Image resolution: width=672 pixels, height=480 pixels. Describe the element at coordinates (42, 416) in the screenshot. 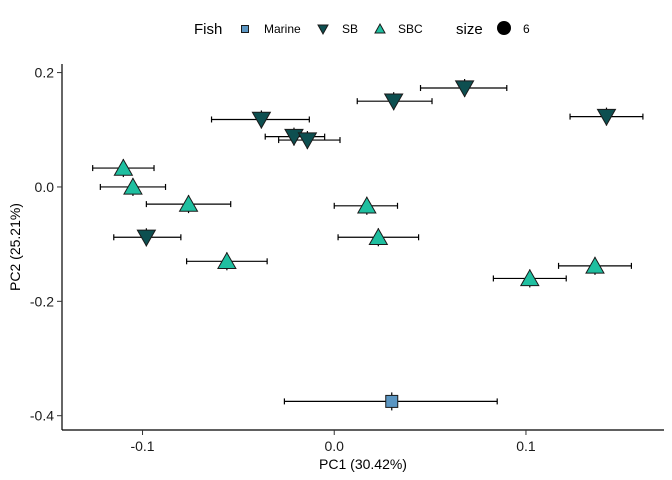

I see `y-tick-label: -0.4` at that location.